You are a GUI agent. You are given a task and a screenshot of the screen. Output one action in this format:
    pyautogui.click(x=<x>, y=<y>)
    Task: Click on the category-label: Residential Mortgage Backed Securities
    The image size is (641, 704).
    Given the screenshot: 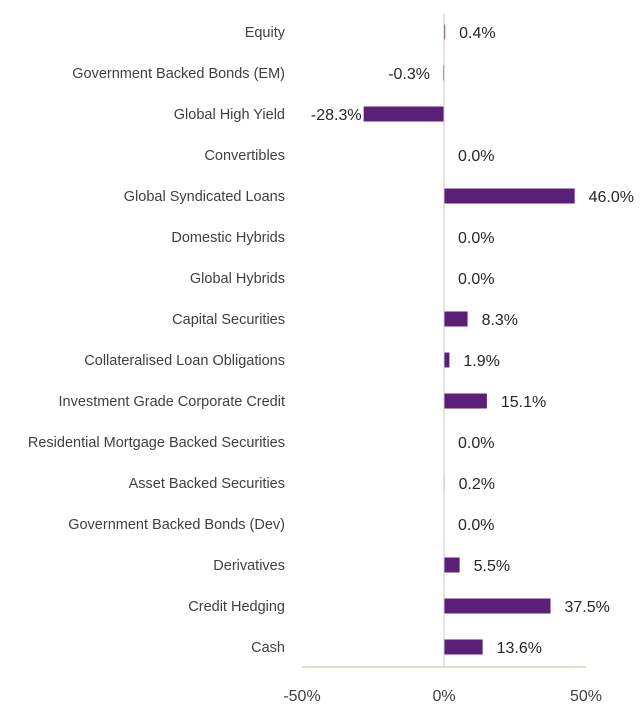 What is the action you would take?
    pyautogui.click(x=156, y=443)
    